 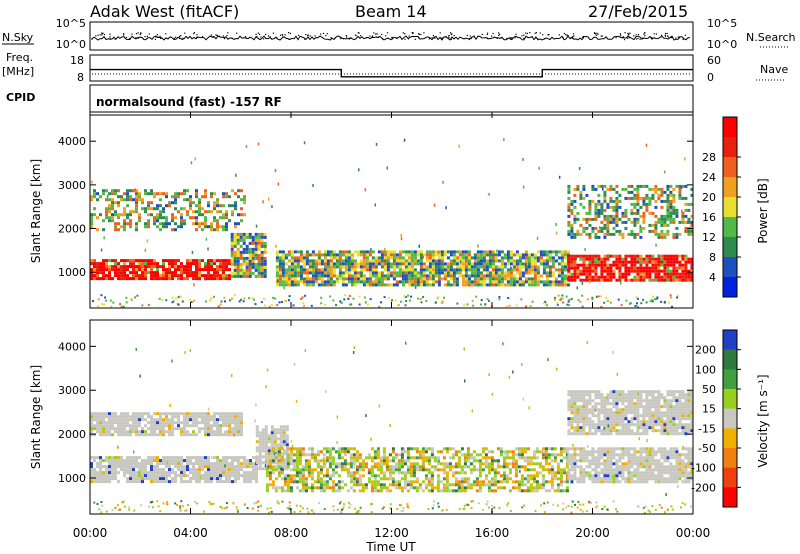 I want to click on colorbar-tick-label: 12, so click(x=709, y=237).